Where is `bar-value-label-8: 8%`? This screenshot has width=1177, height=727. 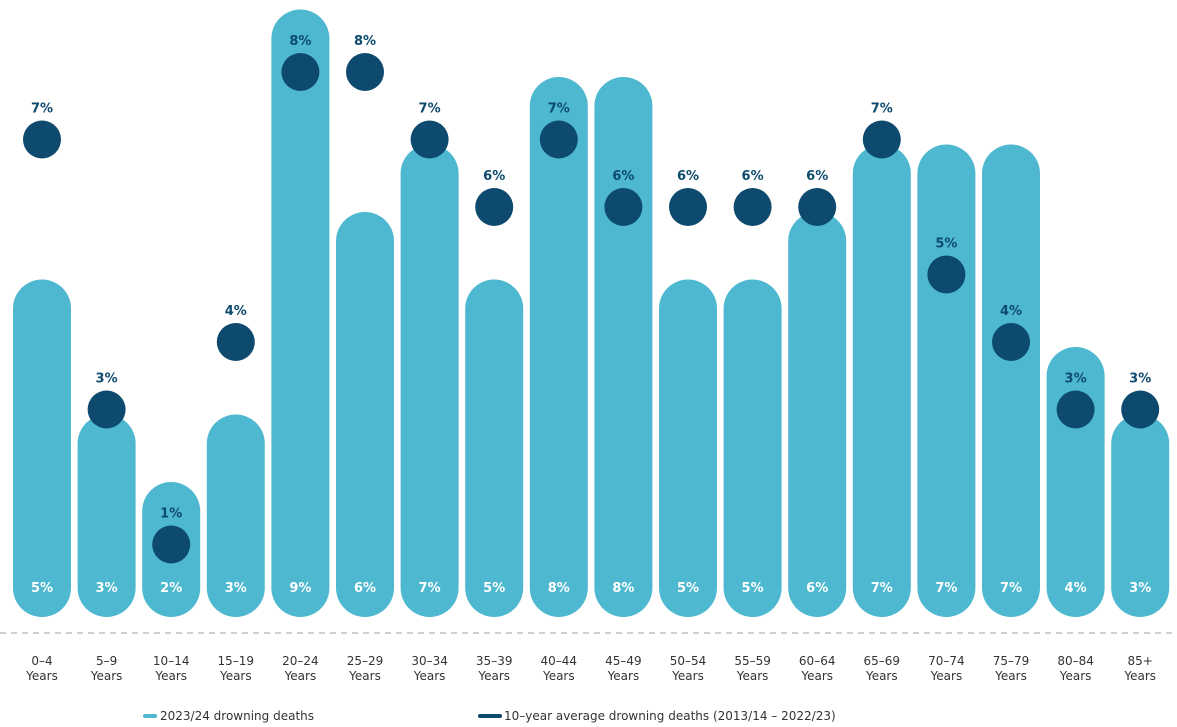 bar-value-label-8: 8% is located at coordinates (559, 588).